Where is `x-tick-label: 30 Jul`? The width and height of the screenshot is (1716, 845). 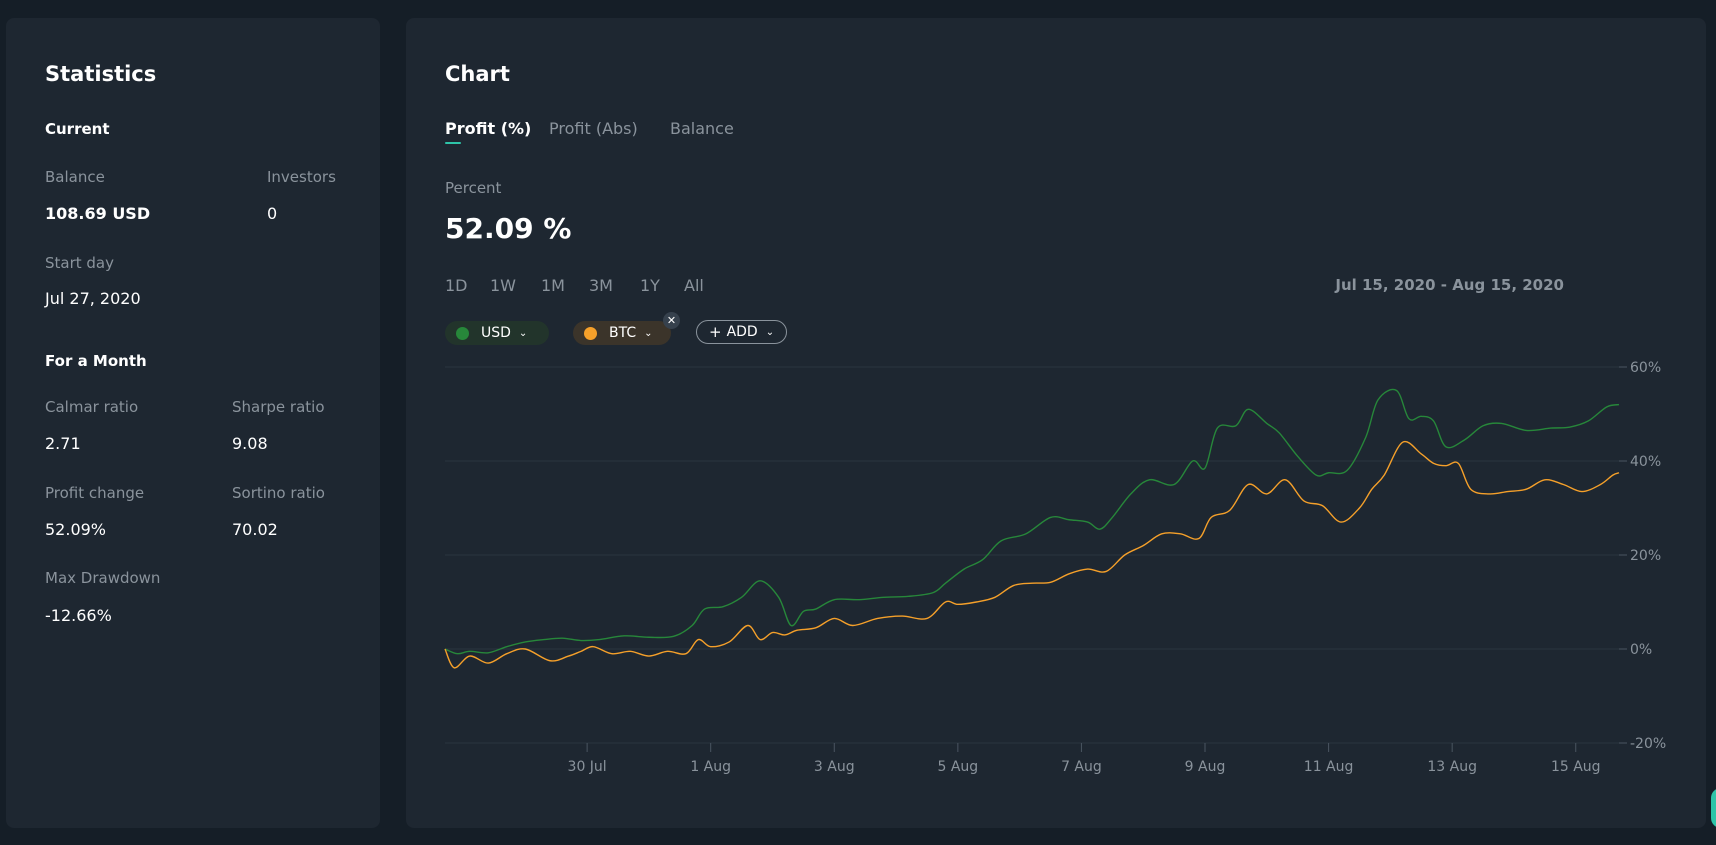
x-tick-label: 30 Jul is located at coordinates (587, 767).